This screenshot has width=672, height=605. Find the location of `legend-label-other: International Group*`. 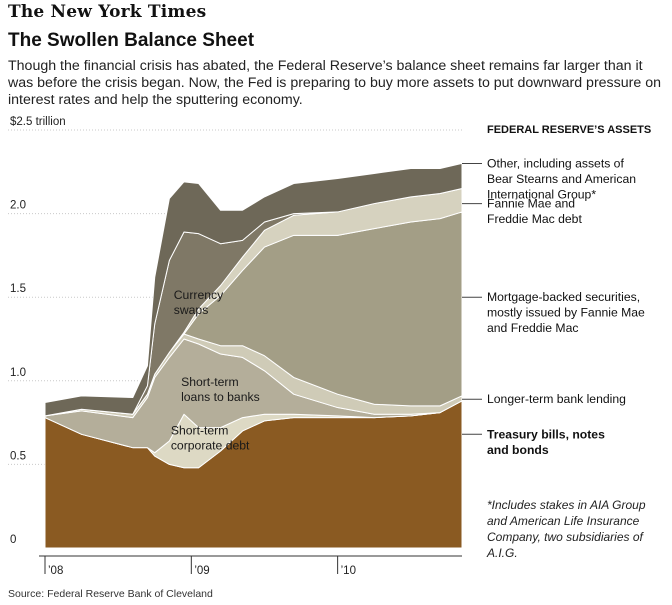

legend-label-other: International Group* is located at coordinates (541, 194).